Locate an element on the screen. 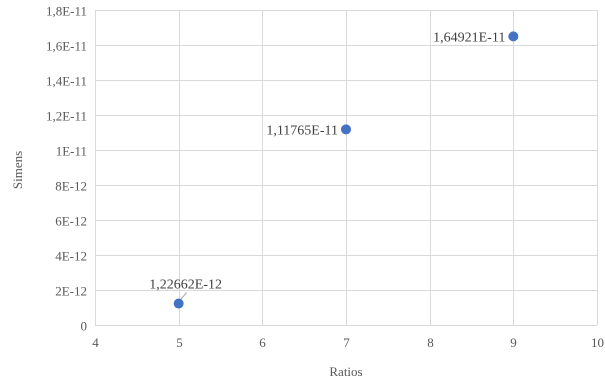  y-tick-label: 1,6E-11 is located at coordinates (66, 46).